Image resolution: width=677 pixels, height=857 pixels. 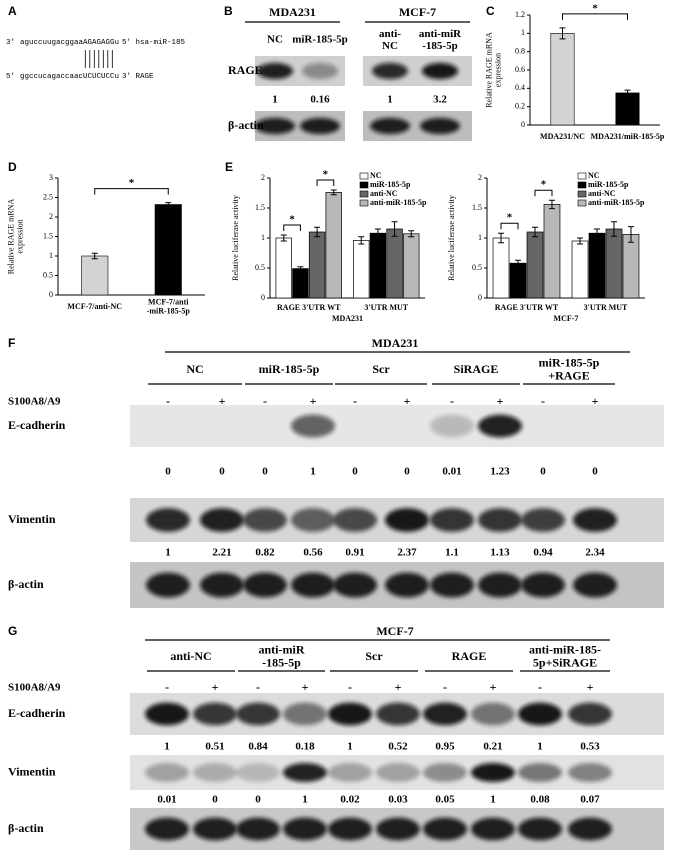 What do you see at coordinates (350, 800) in the screenshot?
I see `band-value: 0.02` at bounding box center [350, 800].